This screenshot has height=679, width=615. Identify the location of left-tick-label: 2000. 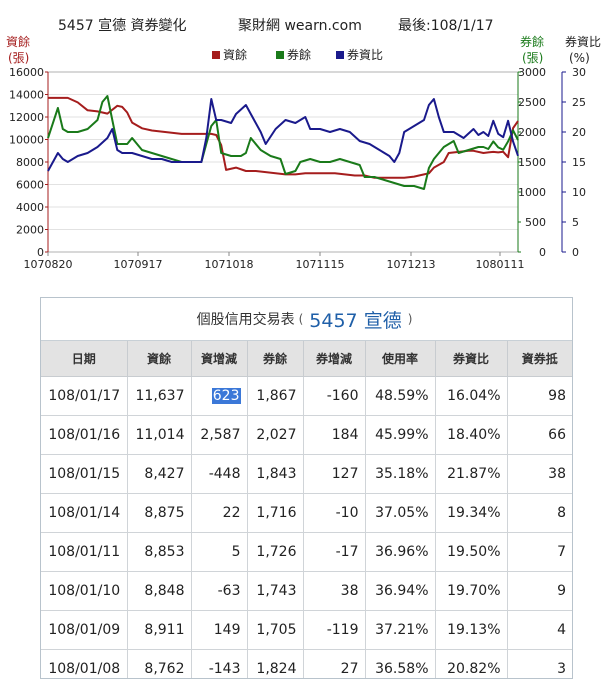
(30, 230).